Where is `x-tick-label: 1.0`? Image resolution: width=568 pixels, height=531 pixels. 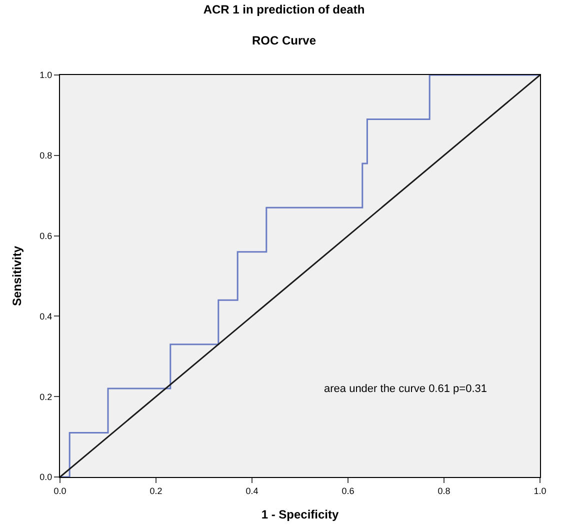
x-tick-label: 1.0 is located at coordinates (540, 491).